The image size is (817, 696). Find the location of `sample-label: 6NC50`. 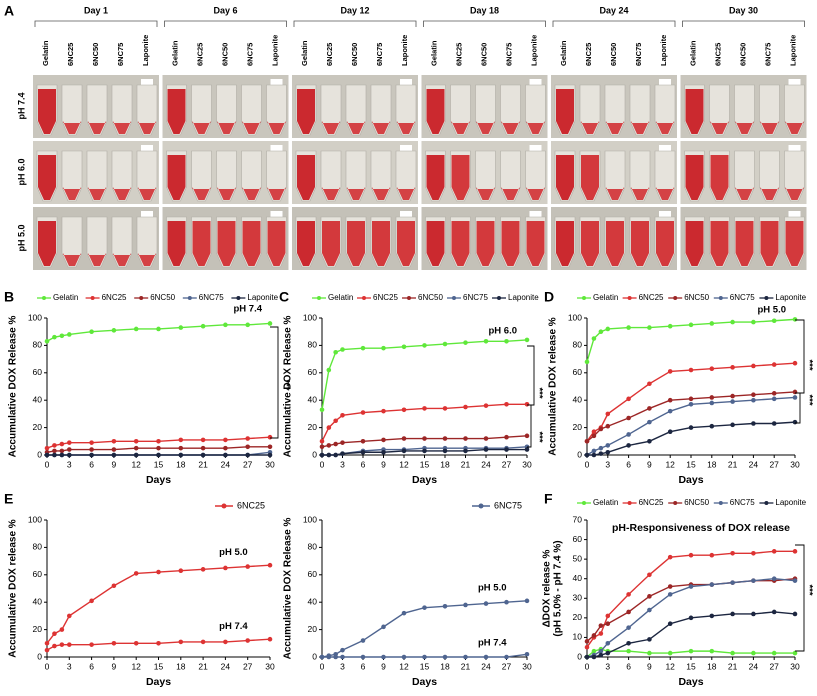

sample-label: 6NC50 is located at coordinates (354, 54).